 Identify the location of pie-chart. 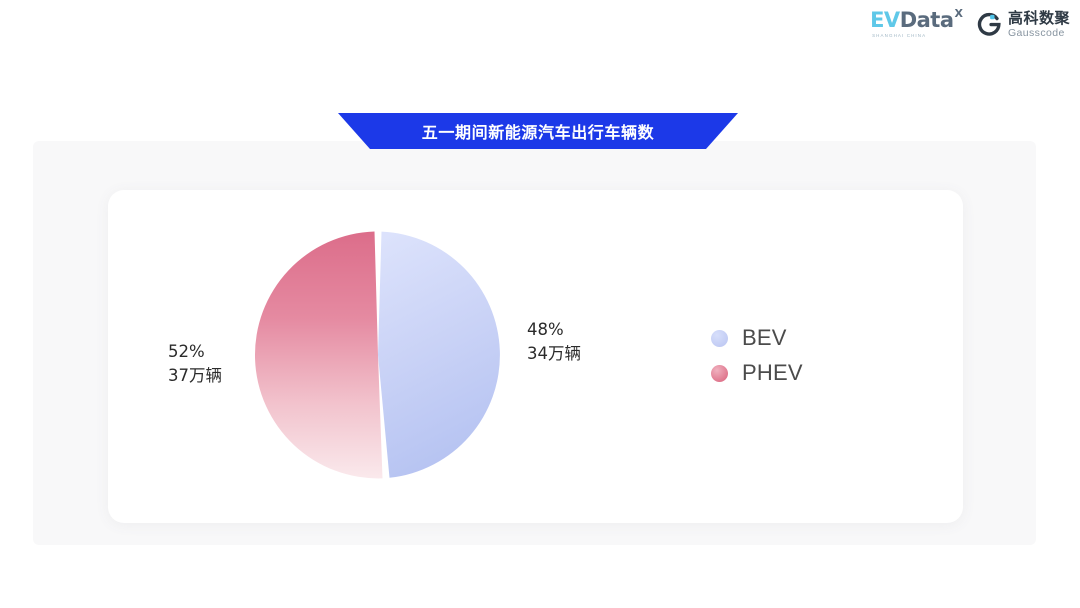
(378, 355).